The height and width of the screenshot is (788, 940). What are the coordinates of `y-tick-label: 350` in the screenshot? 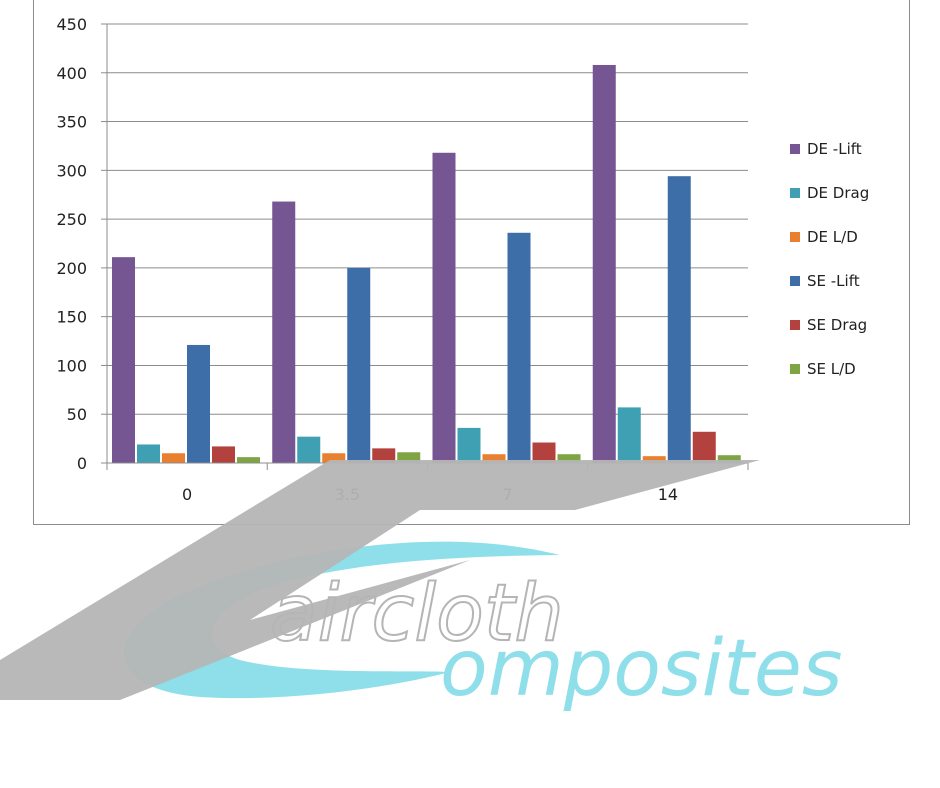 It's located at (71, 122).